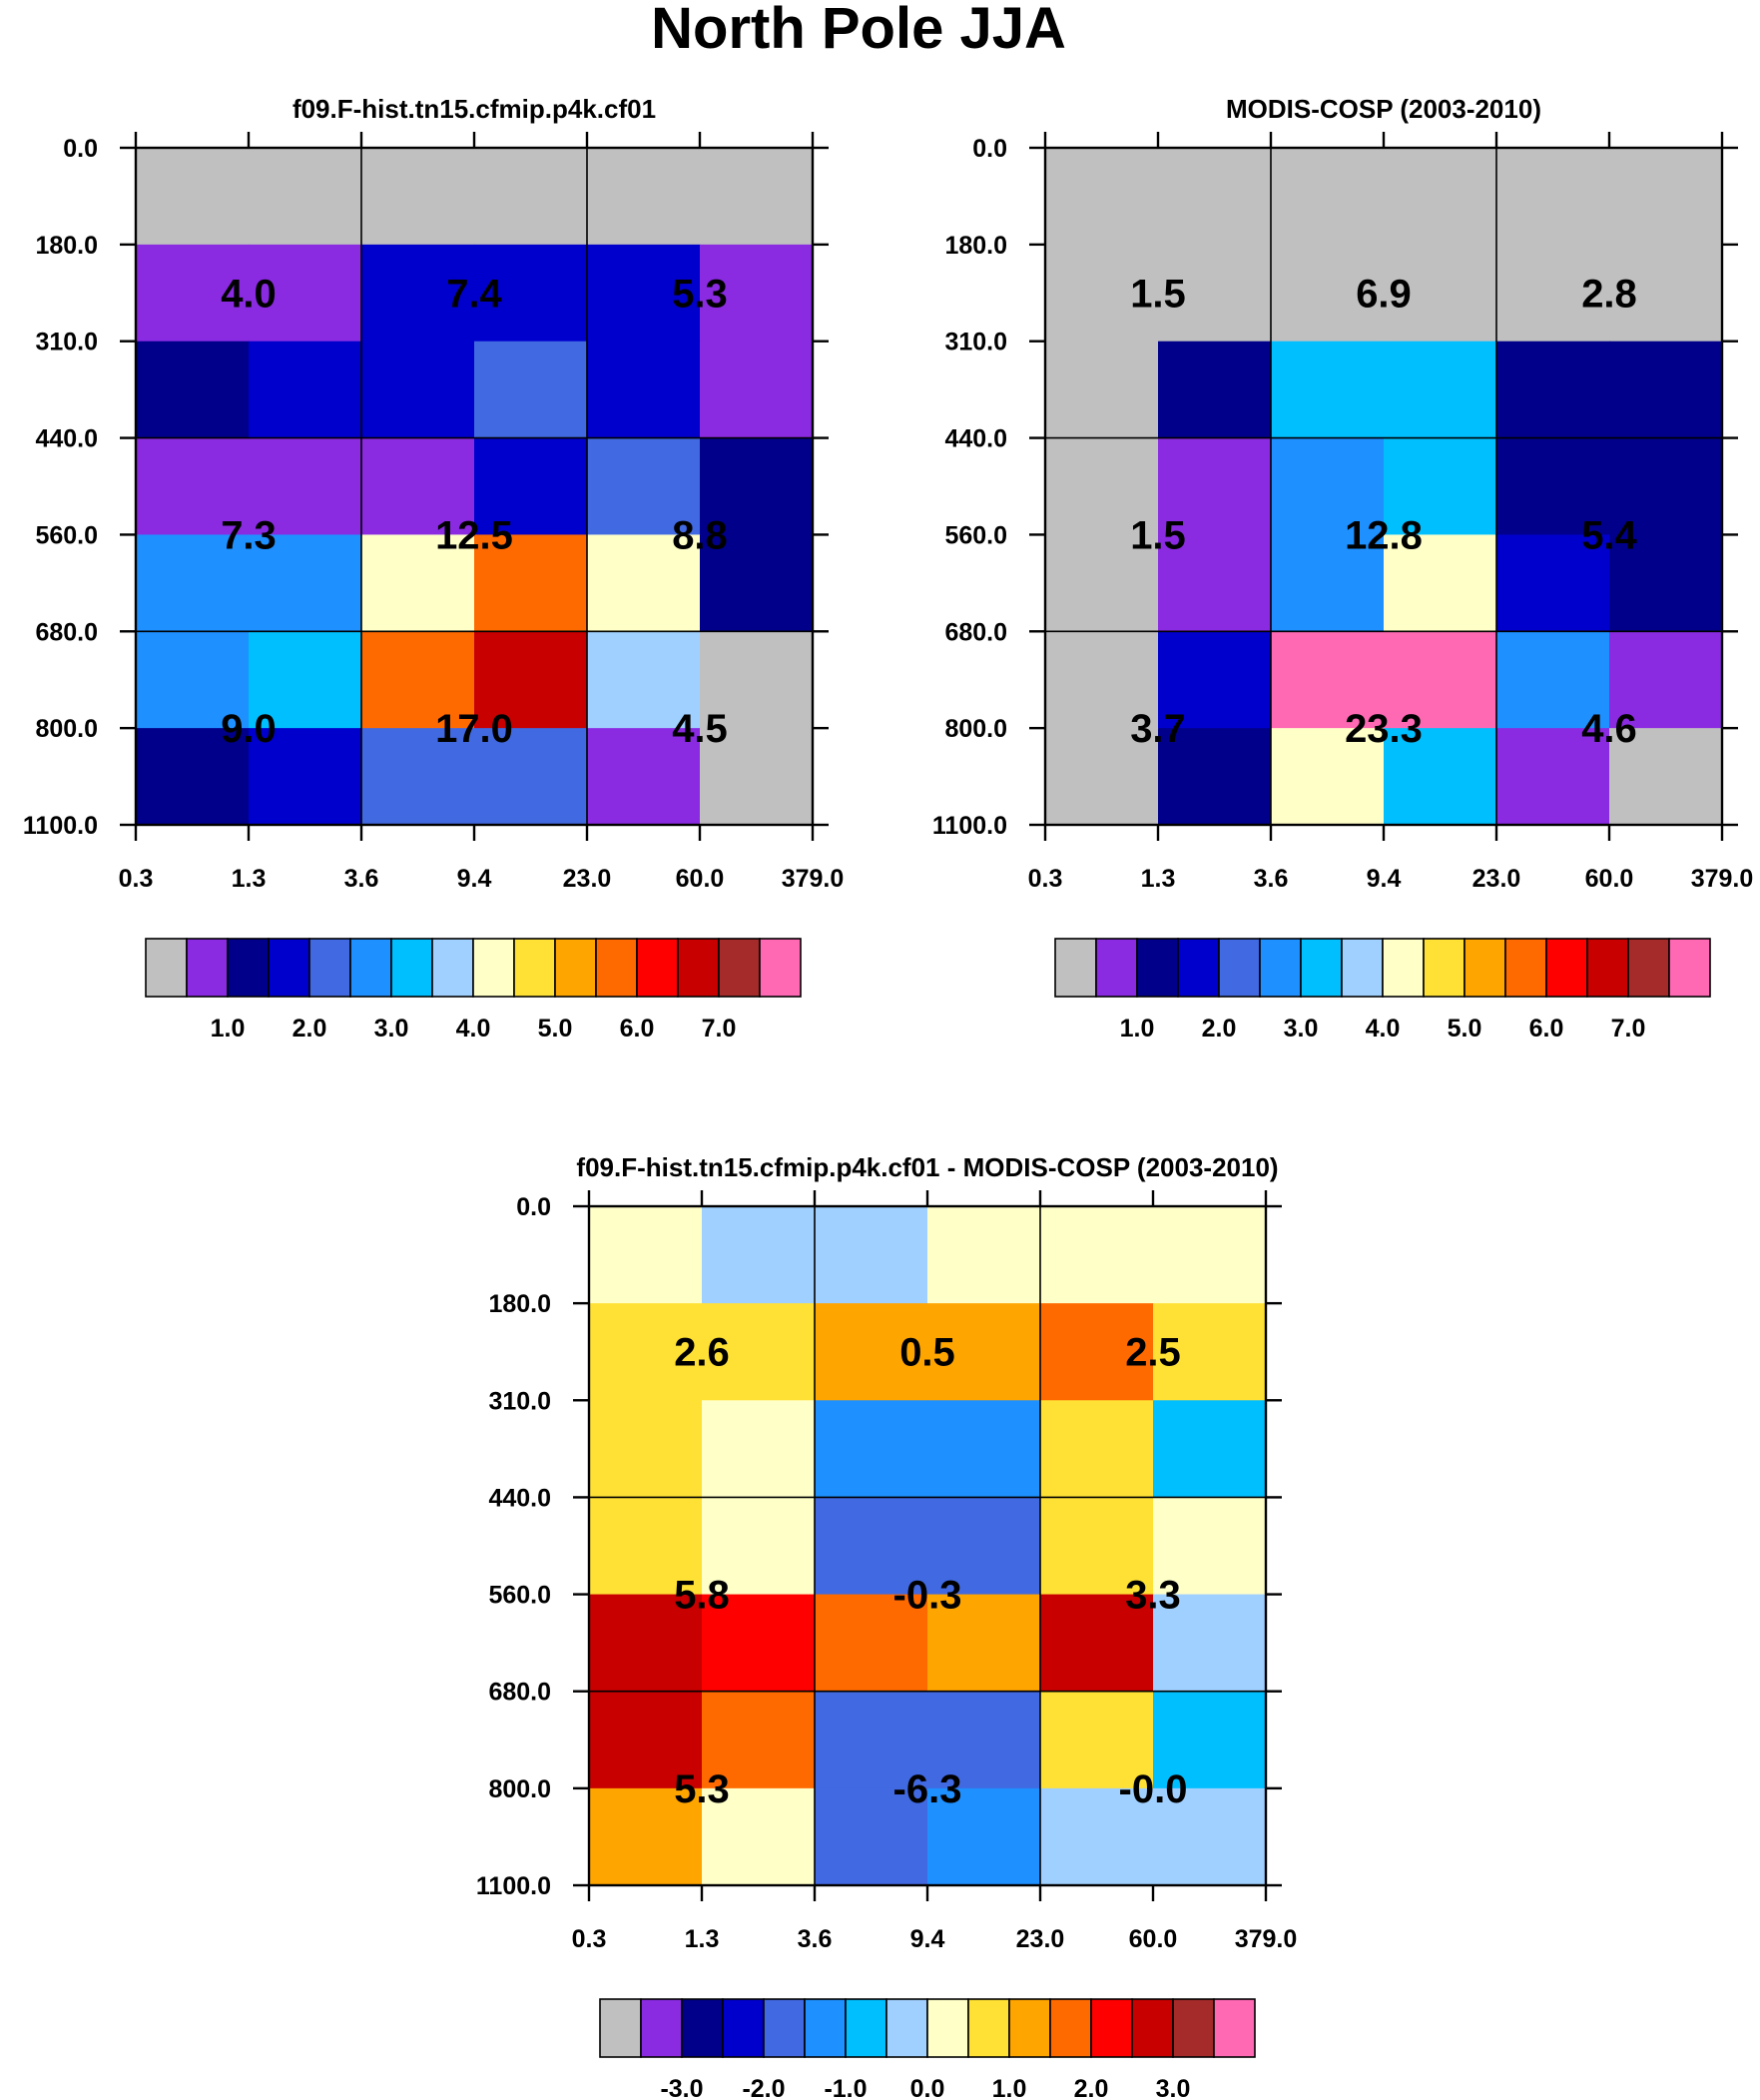 The width and height of the screenshot is (1760, 2100). I want to click on cell-value-label: 2.6, so click(702, 1353).